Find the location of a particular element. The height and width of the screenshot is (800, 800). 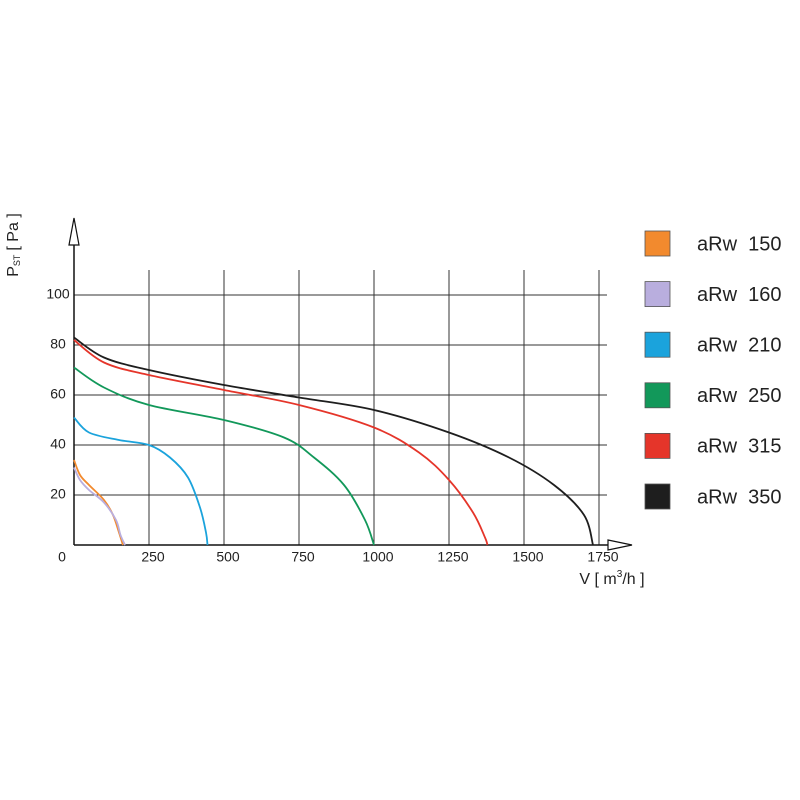

y-axis-label: PST [ Pa ] is located at coordinates (13, 245).